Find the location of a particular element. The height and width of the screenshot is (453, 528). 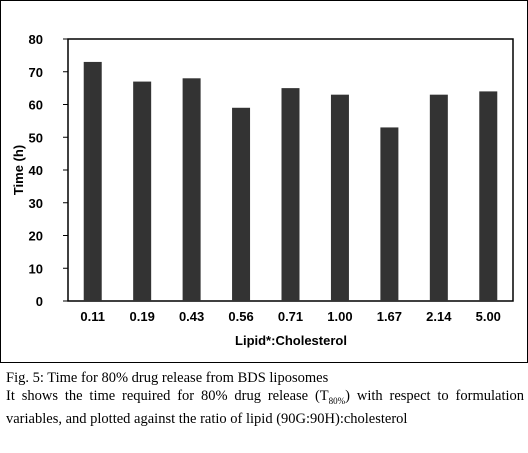

caption-desc-subscript: 80% is located at coordinates (337, 400).